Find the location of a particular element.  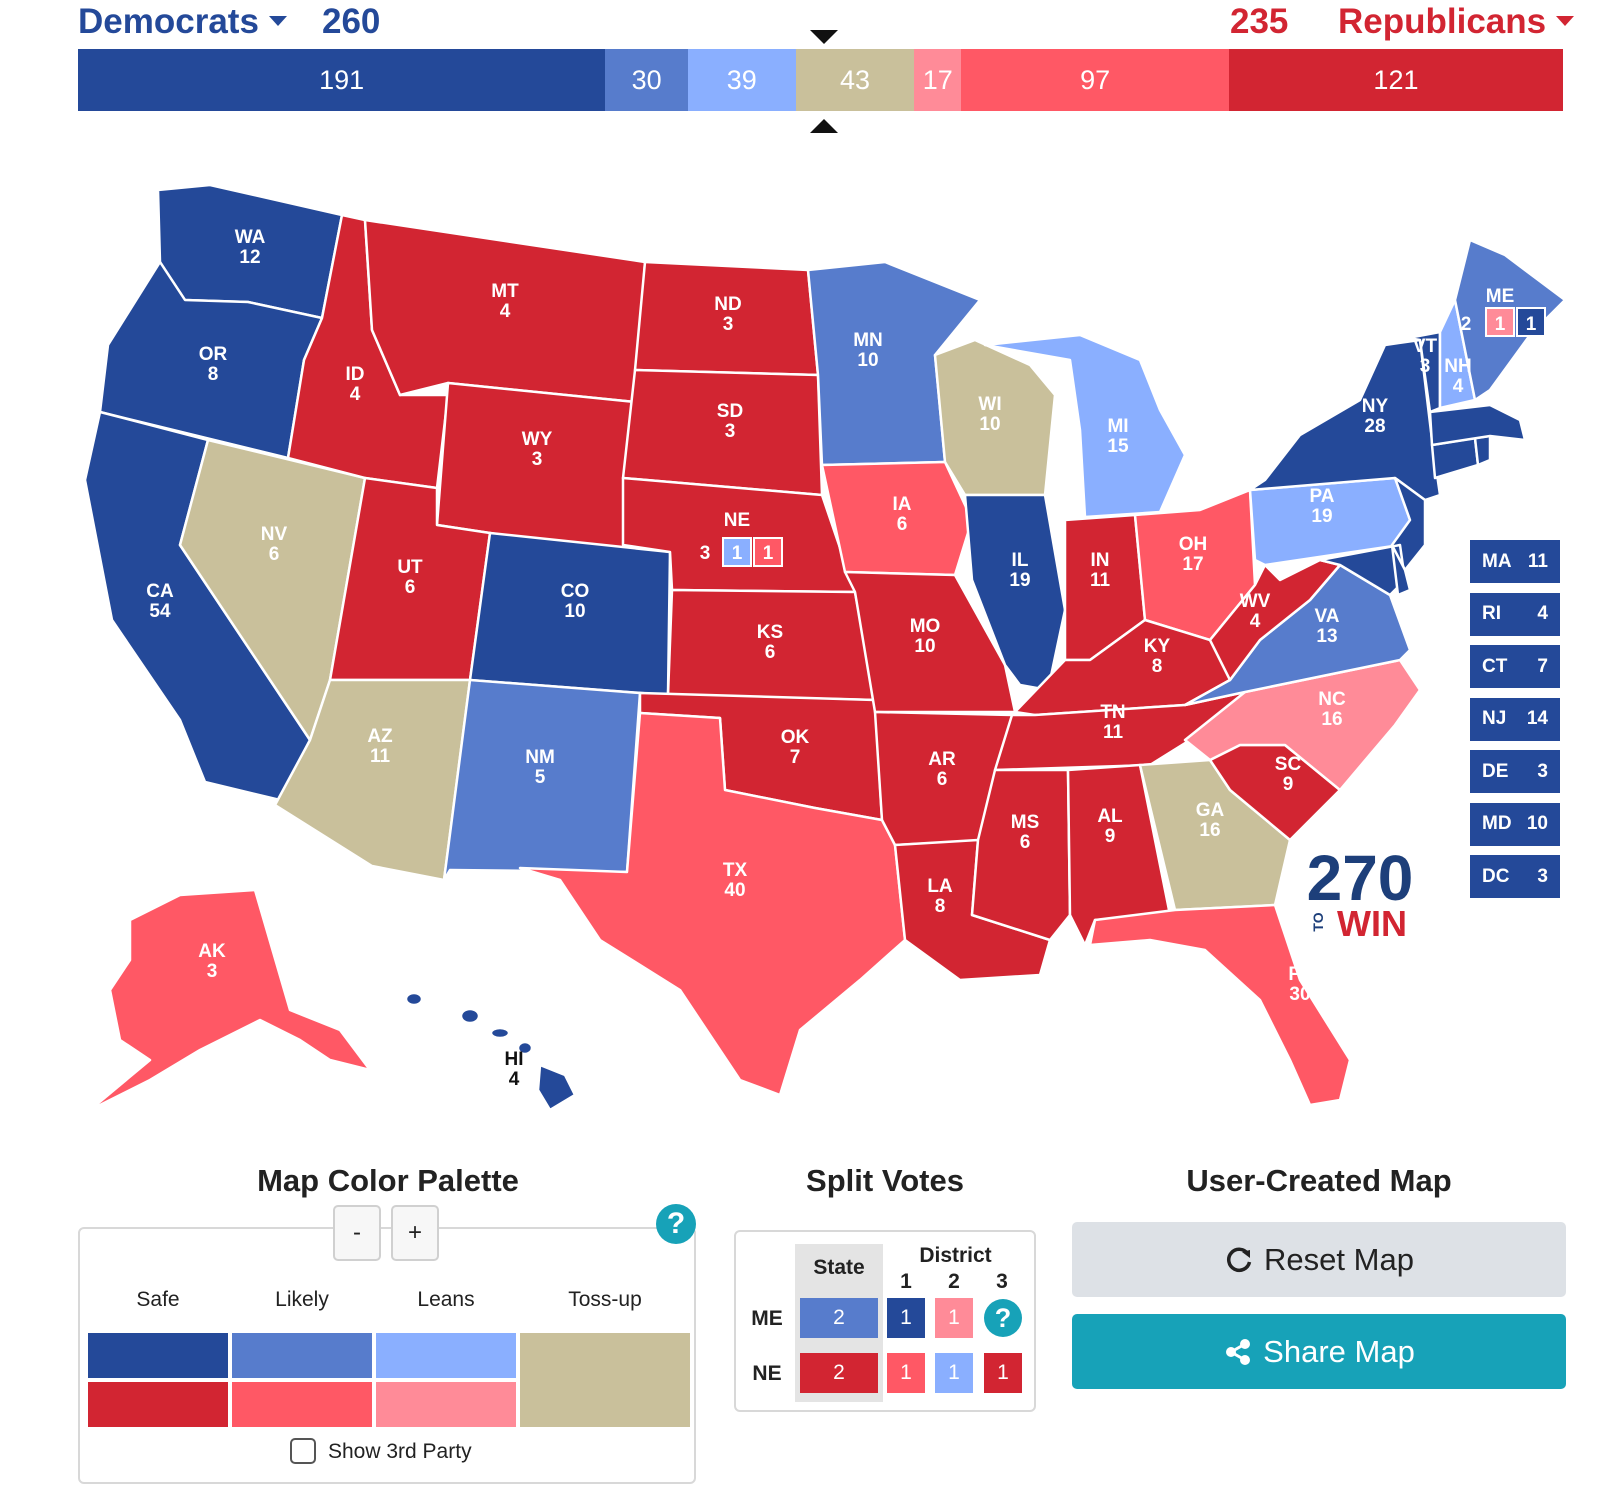

state-ev-NC: 16 is located at coordinates (1331, 719).